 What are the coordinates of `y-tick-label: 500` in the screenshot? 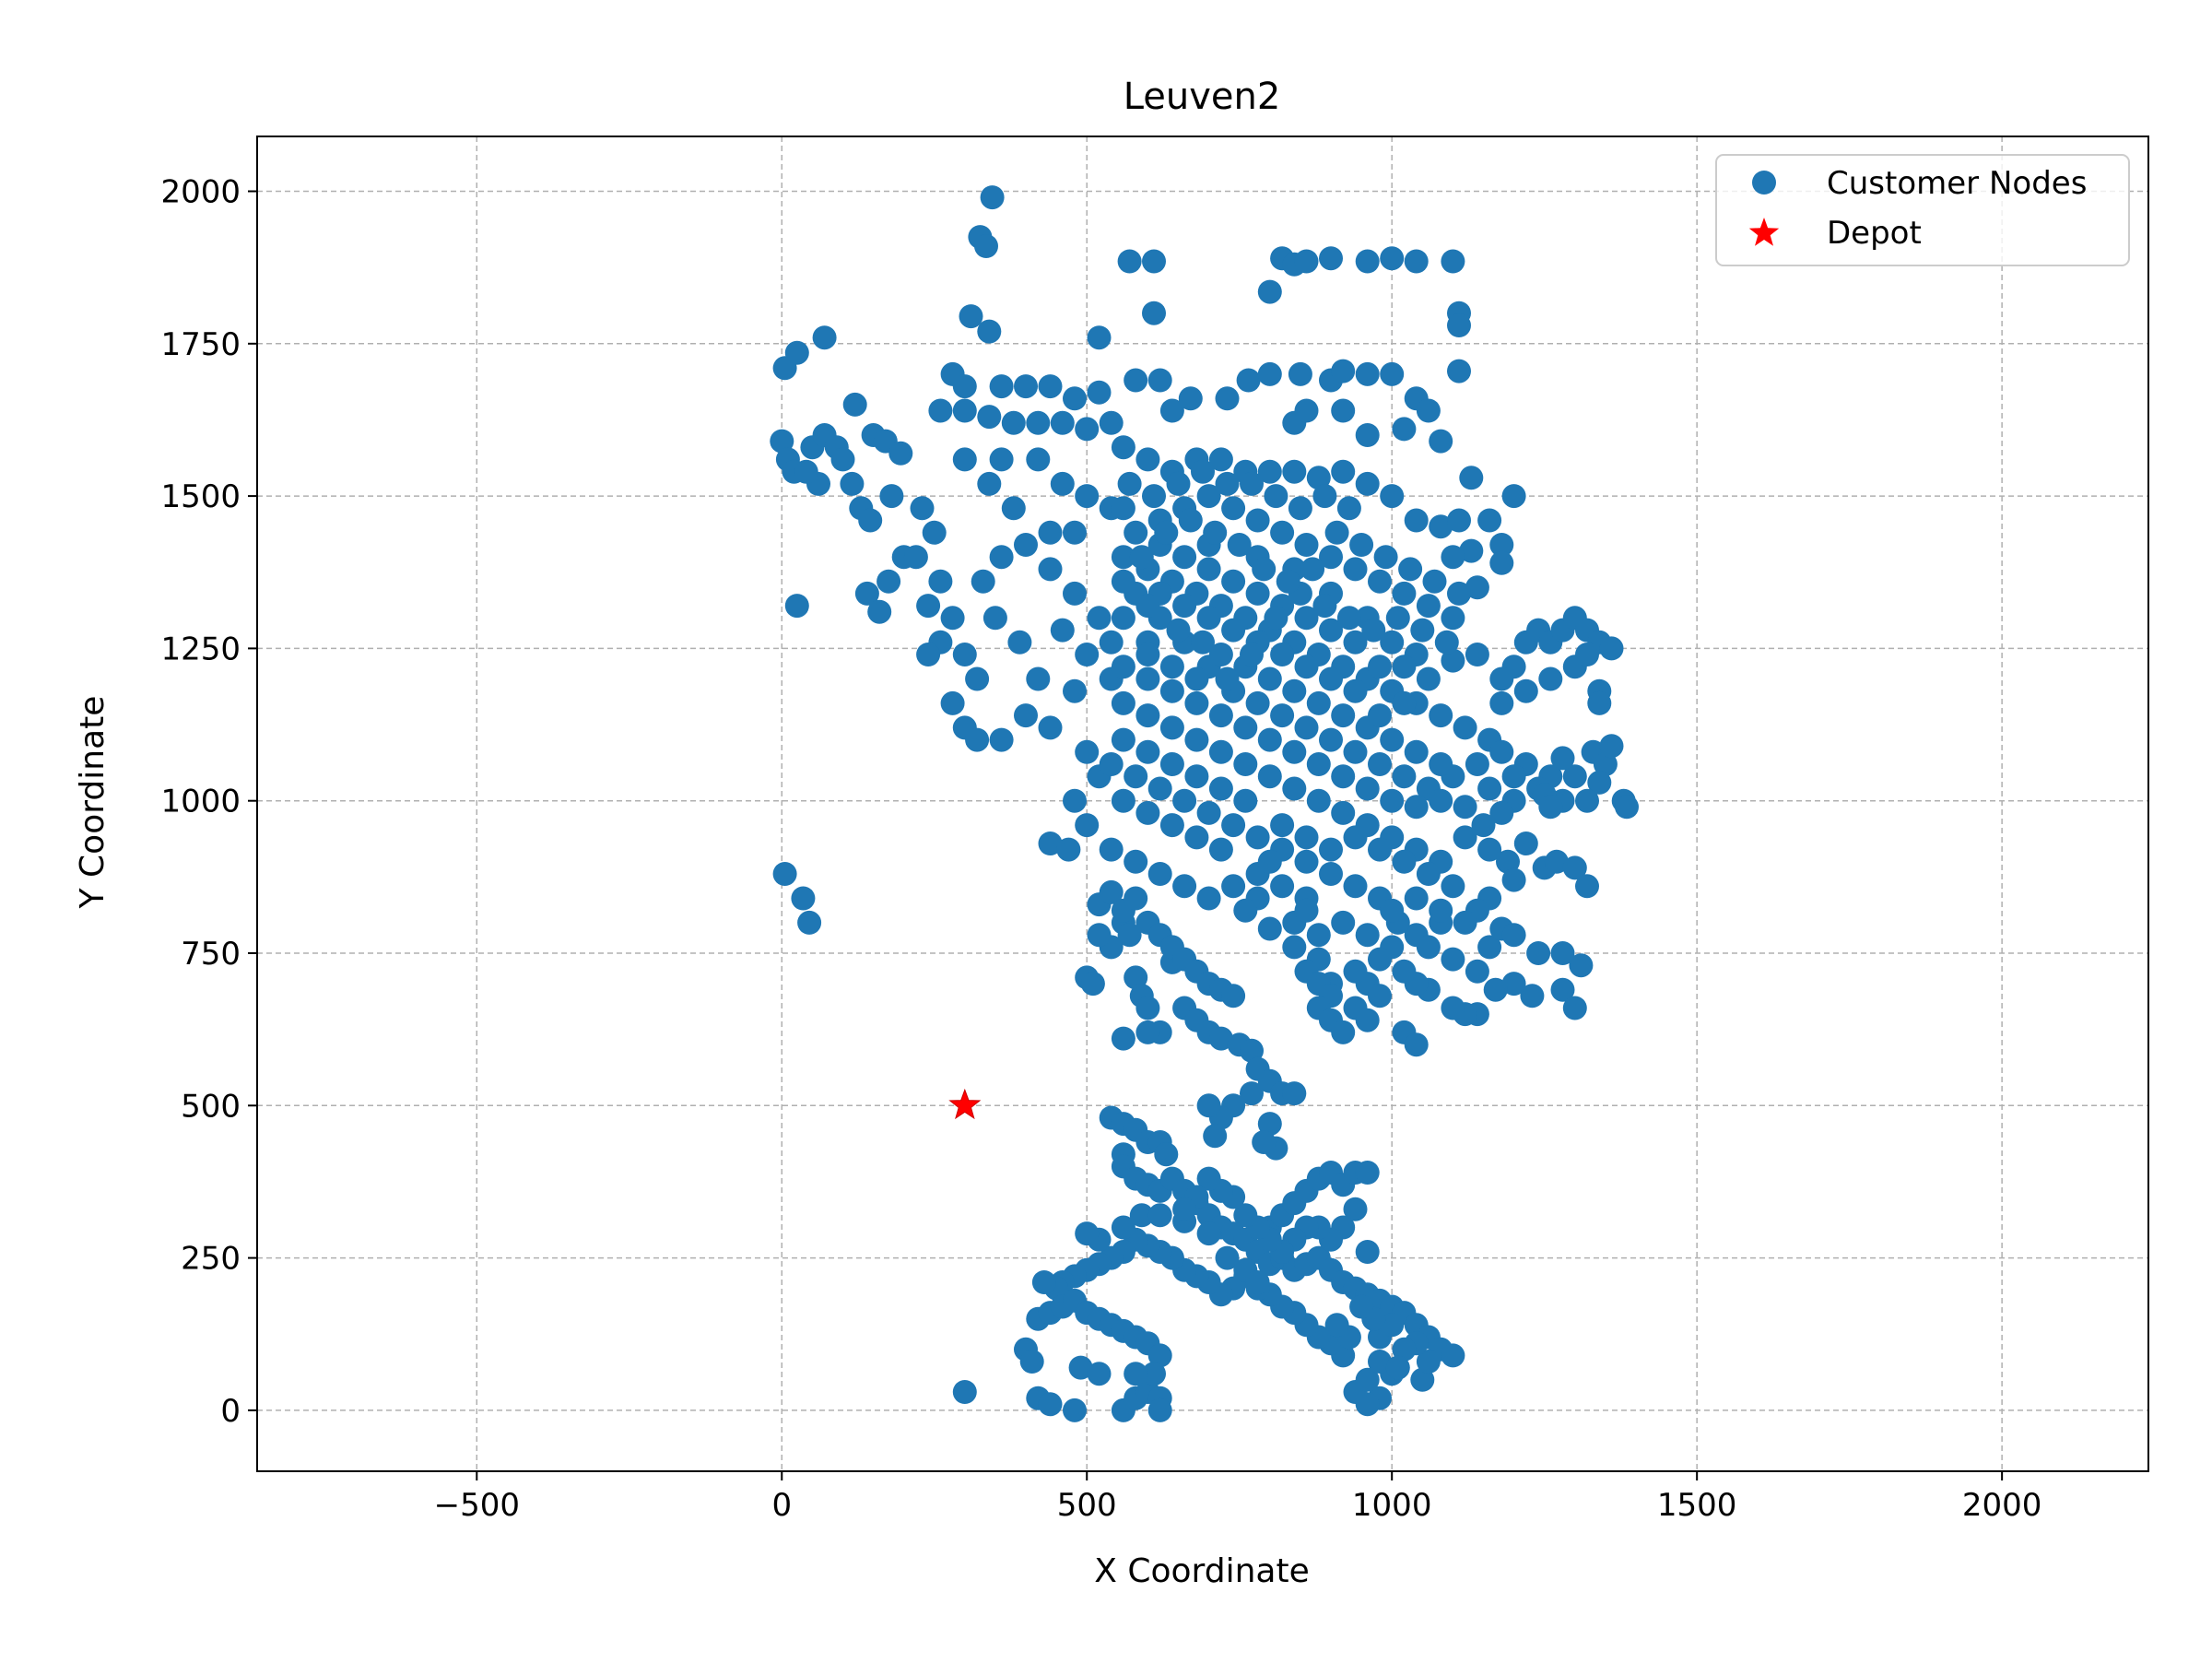 It's located at (211, 1106).